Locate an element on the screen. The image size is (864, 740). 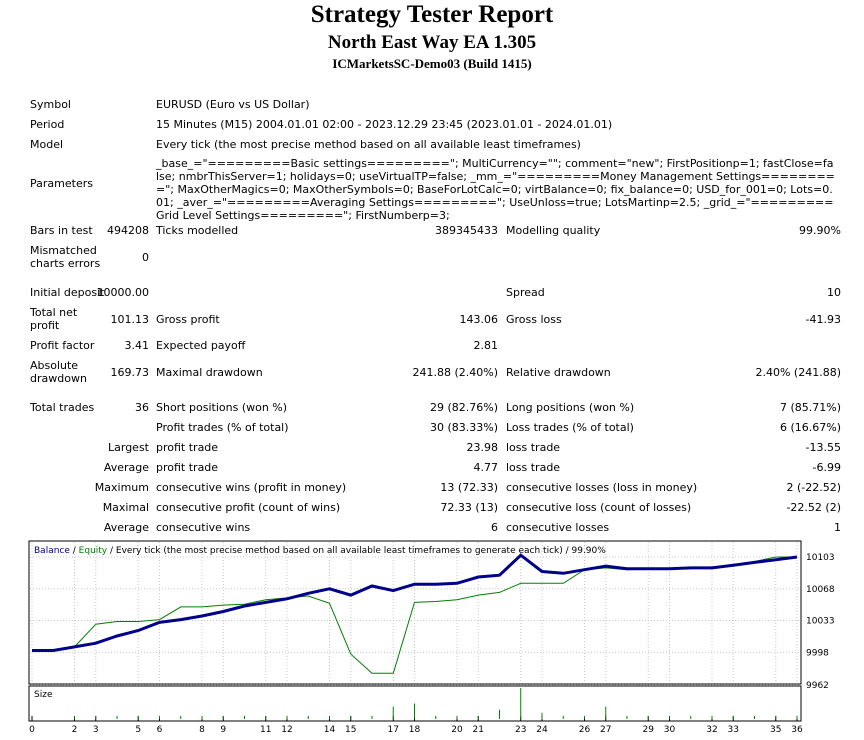
x-tick-label: 2 is located at coordinates (75, 730).